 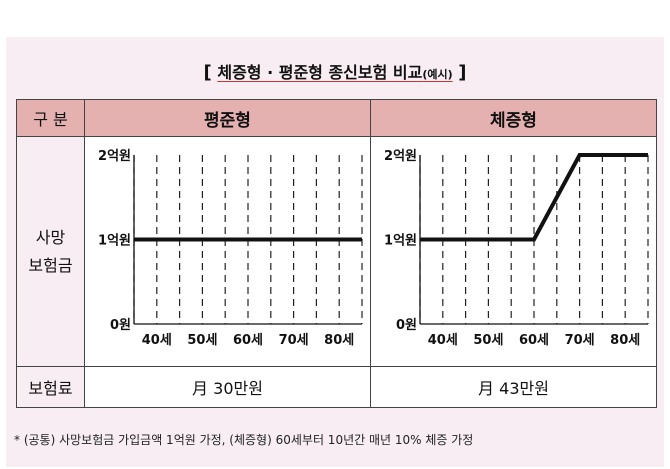 What do you see at coordinates (462, 72) in the screenshot?
I see `title-close-bracket: ]` at bounding box center [462, 72].